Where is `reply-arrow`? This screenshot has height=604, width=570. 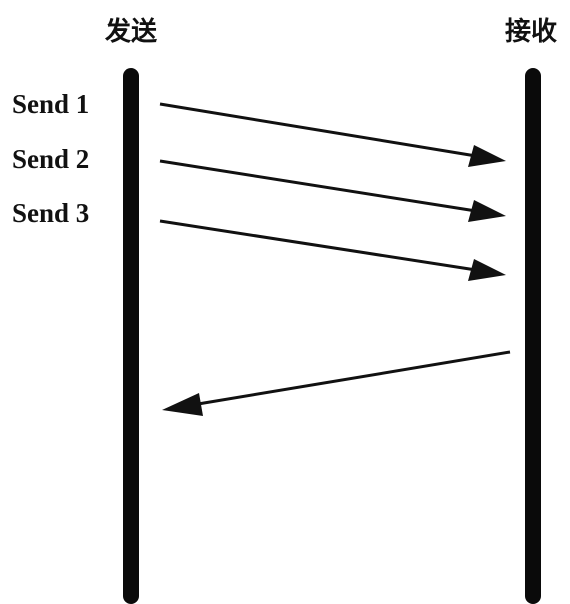
reply-arrow is located at coordinates (336, 383).